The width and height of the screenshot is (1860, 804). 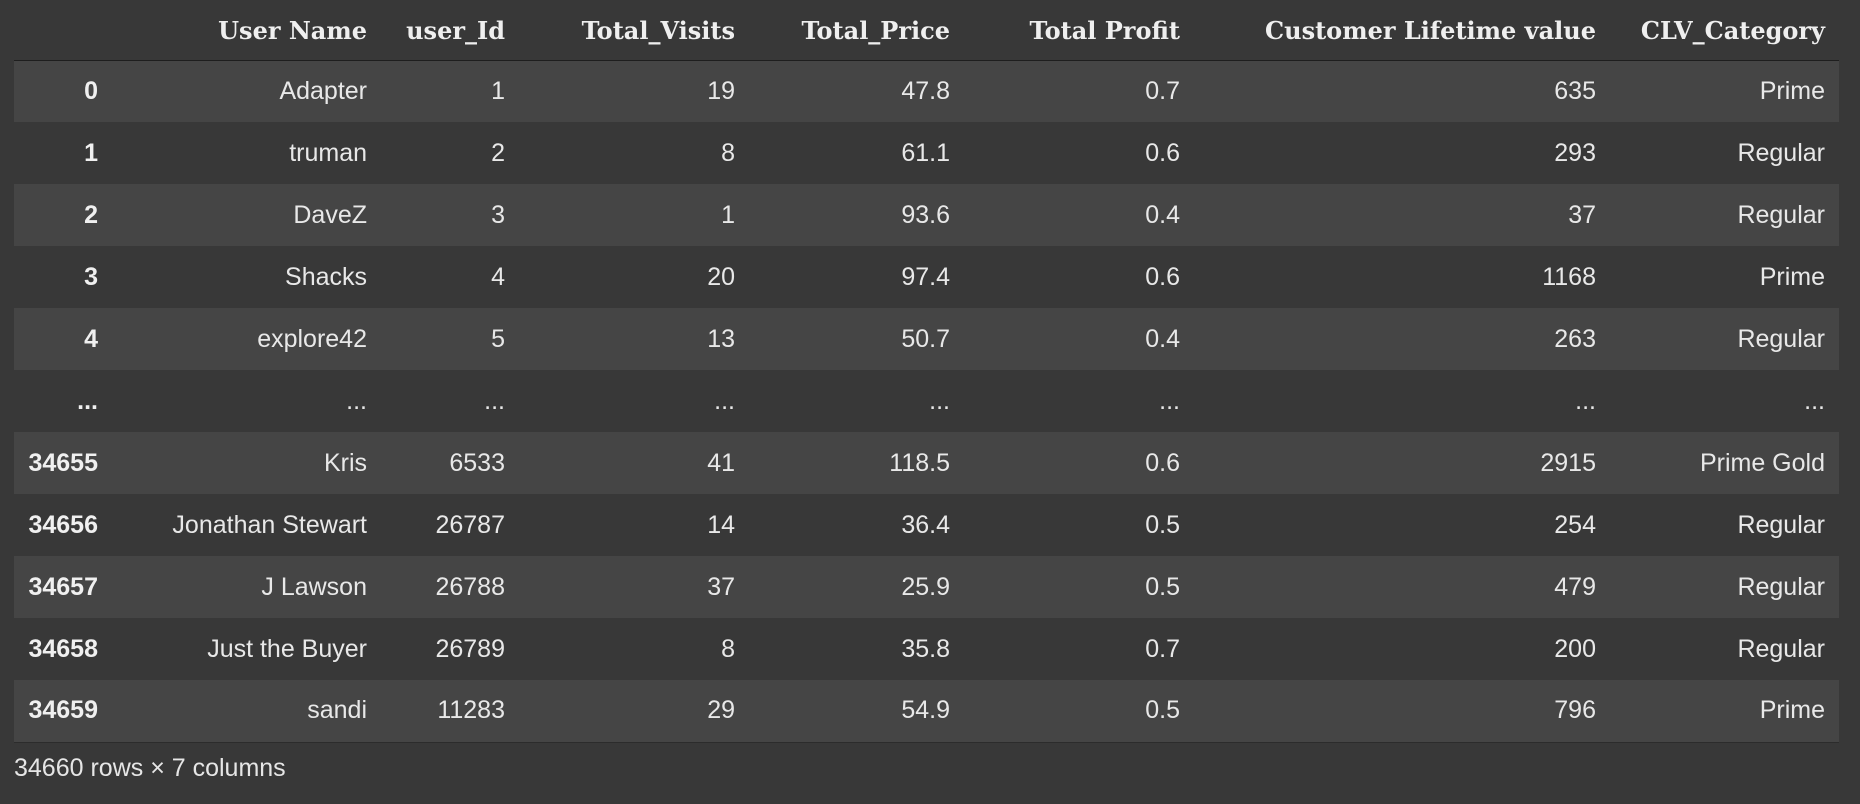 I want to click on cell-clv-category: Prime Gold, so click(x=1762, y=462).